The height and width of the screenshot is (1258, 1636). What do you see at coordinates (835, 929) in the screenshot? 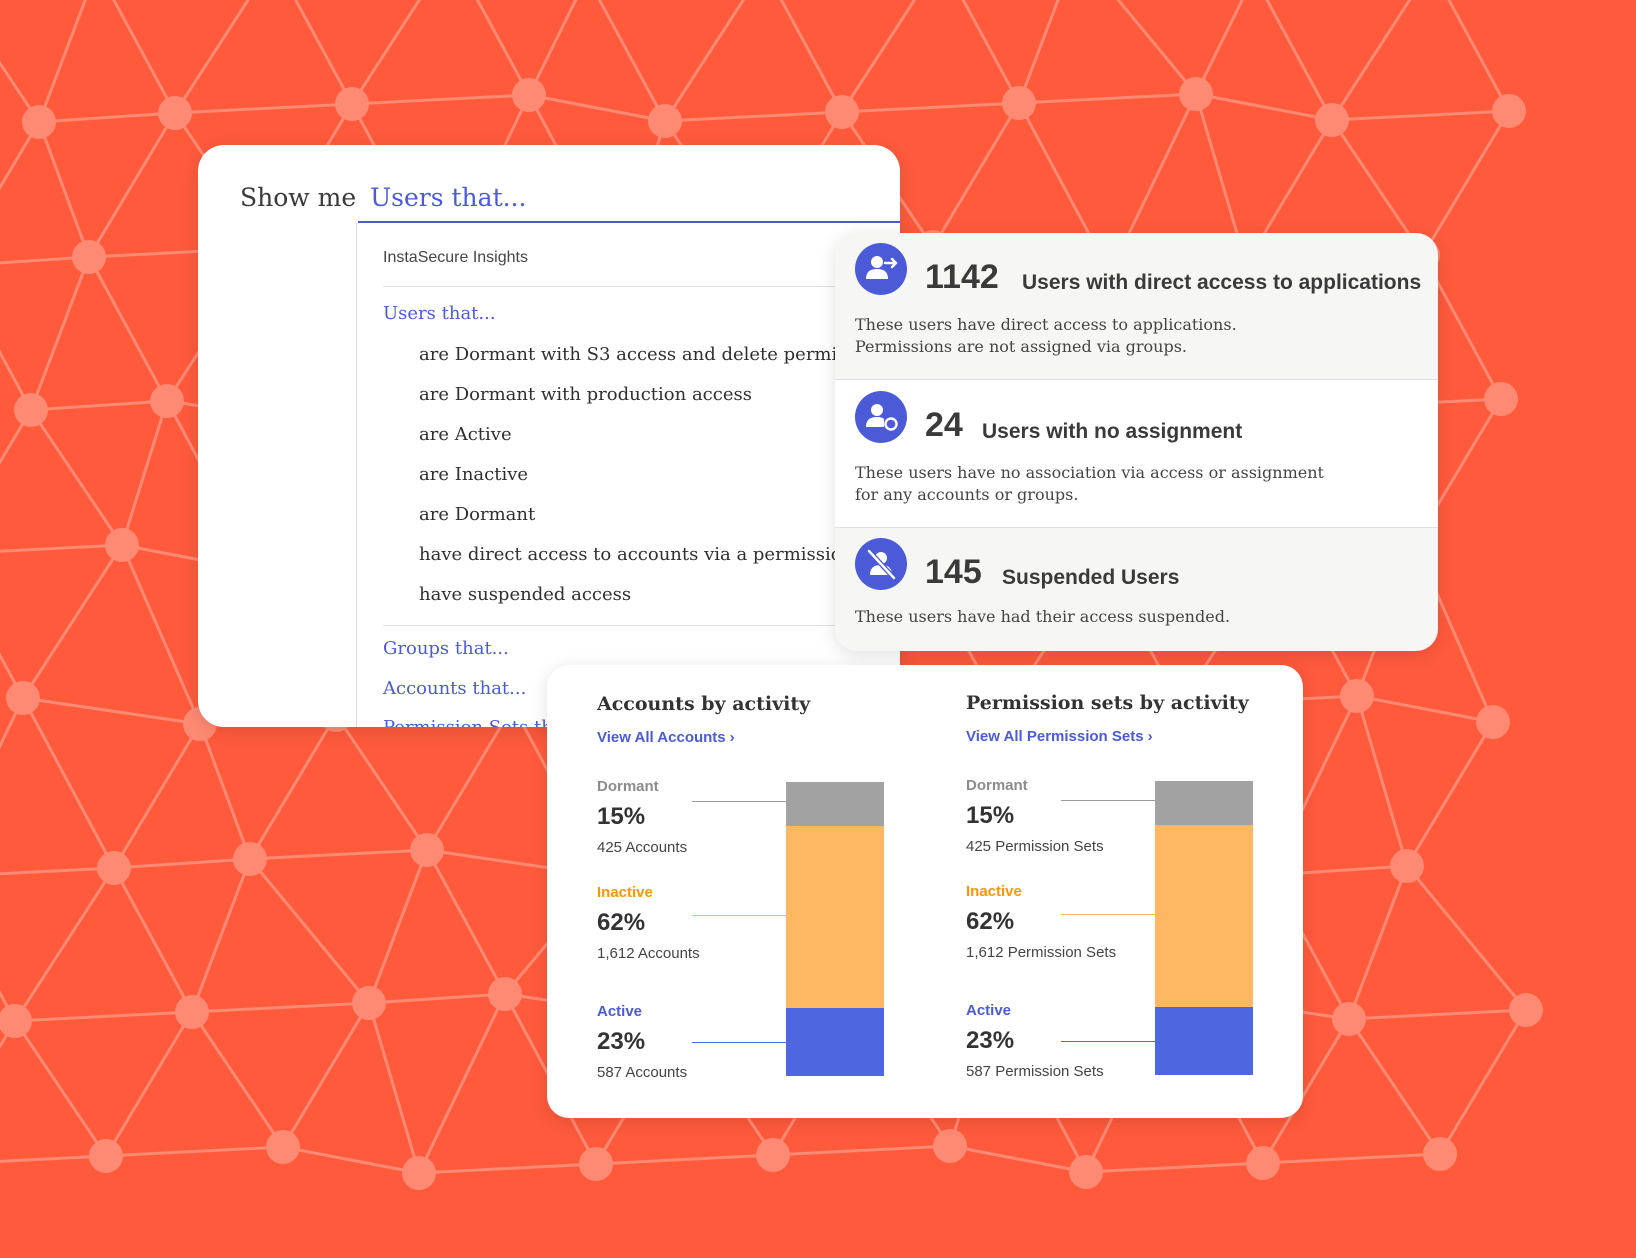
I see `accounts-stacked-bar` at bounding box center [835, 929].